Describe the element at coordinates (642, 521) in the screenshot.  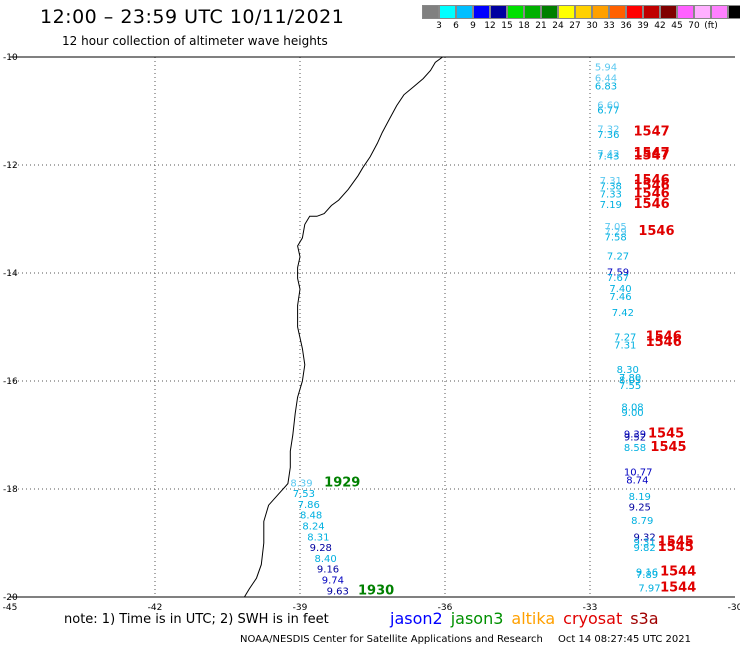
I see `wave-height-value: 8.79` at that location.